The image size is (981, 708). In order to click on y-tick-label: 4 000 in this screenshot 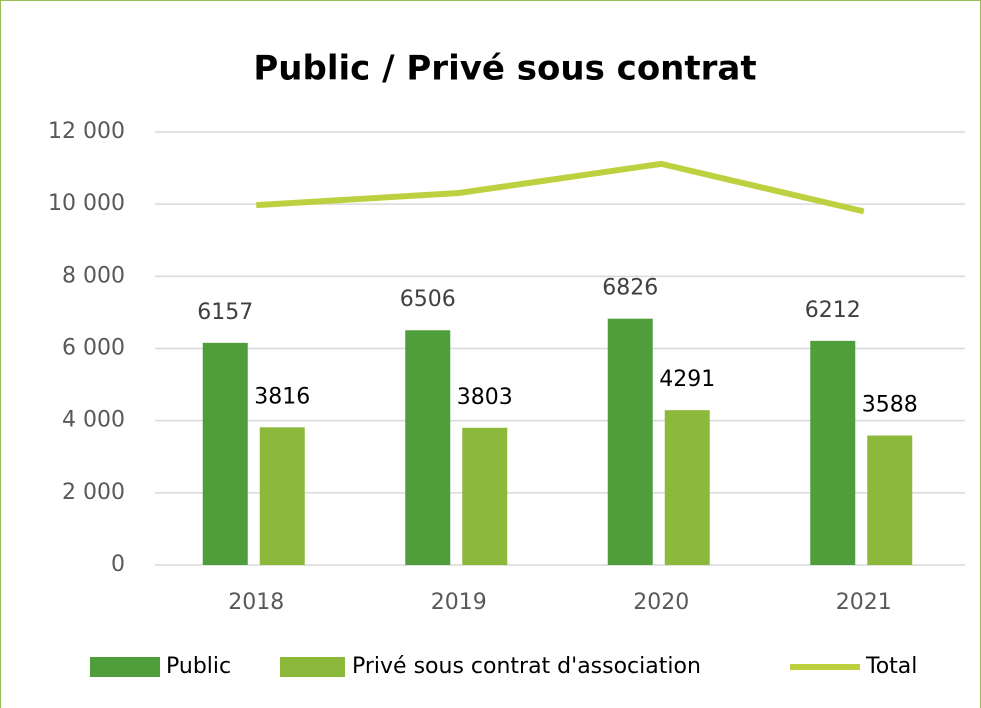, I will do `click(93, 420)`.